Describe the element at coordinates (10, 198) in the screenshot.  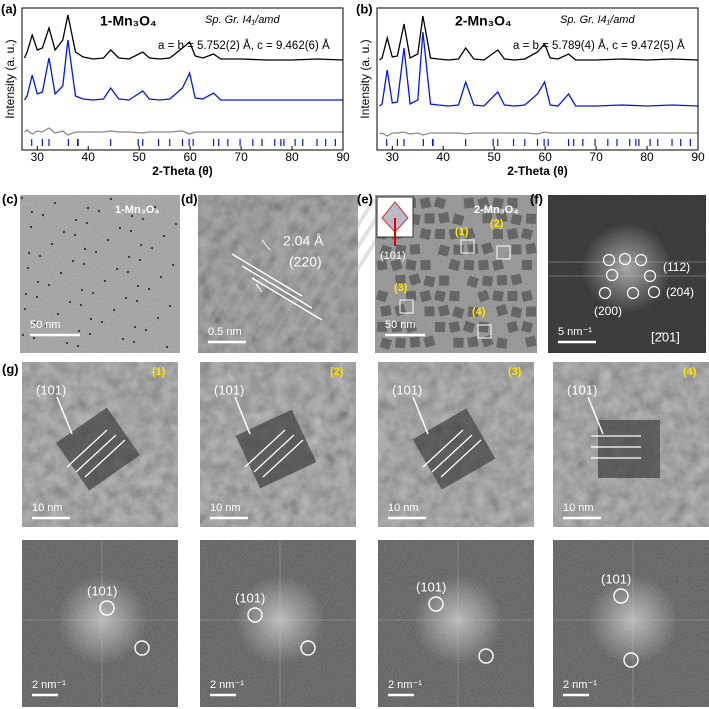
I see `panel-label: (c)` at that location.